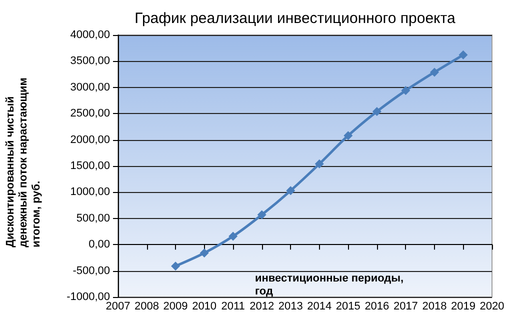  I want to click on y-tick-label: 2500,00, so click(90, 114).